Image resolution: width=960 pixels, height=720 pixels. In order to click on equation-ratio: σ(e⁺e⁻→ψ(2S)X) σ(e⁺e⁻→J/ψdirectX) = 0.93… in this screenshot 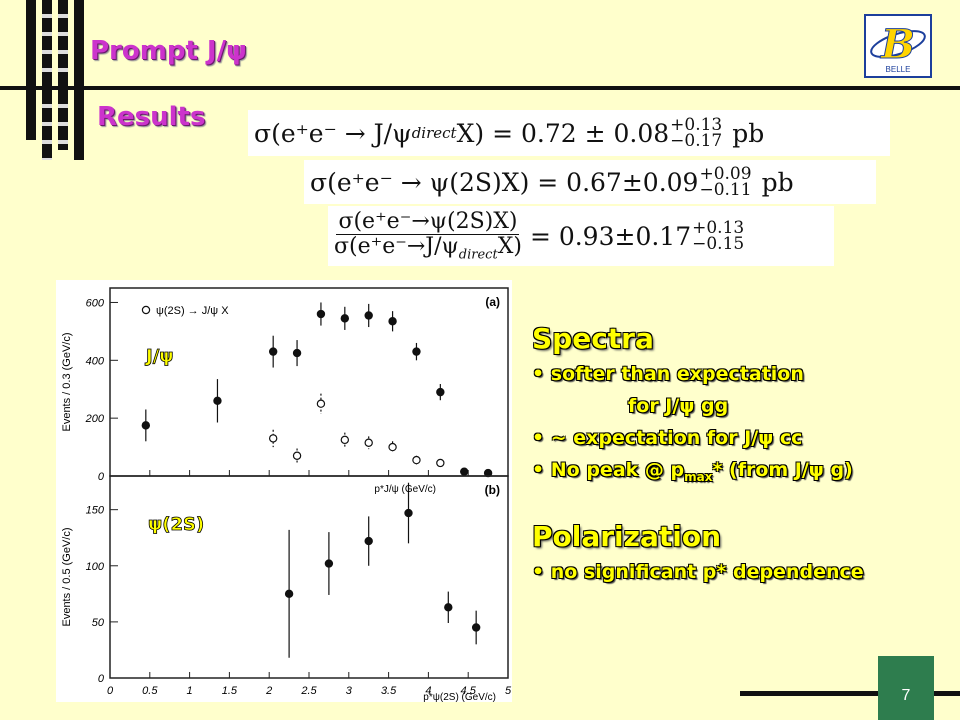, I will do `click(581, 236)`.